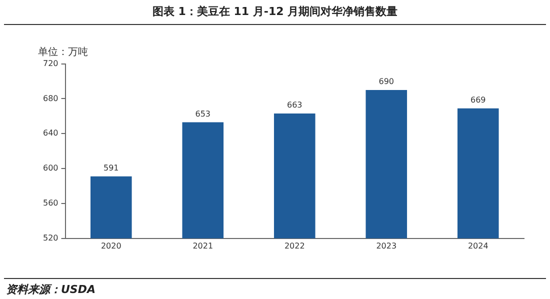  What do you see at coordinates (294, 245) in the screenshot?
I see `x-tick-label: 2022` at bounding box center [294, 245].